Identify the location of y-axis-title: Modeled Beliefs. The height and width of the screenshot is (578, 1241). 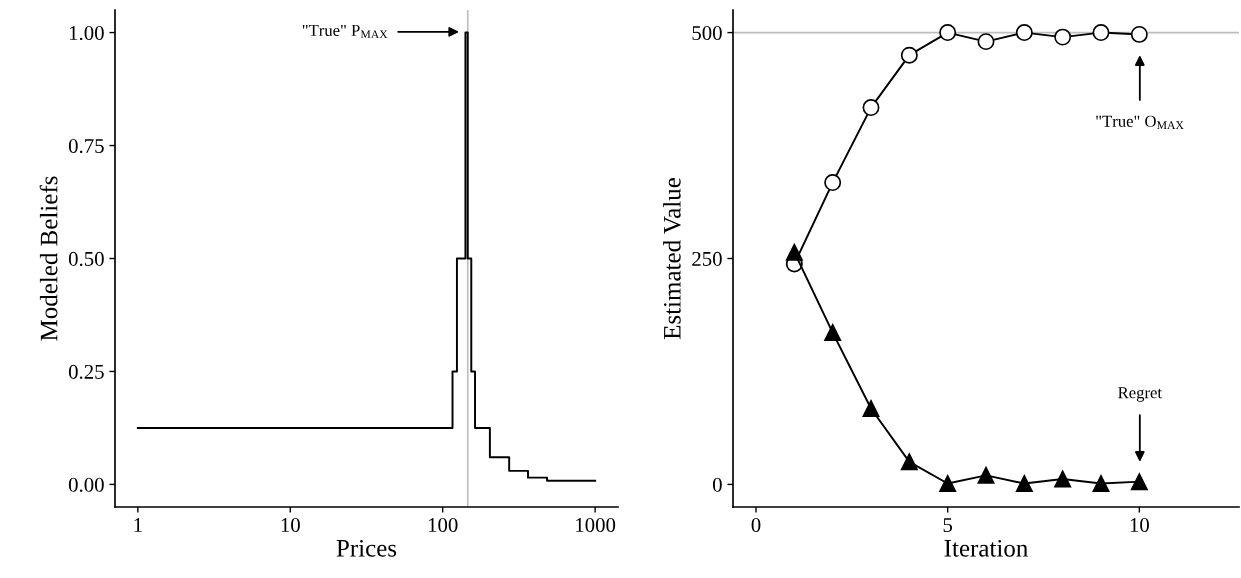
(48, 258).